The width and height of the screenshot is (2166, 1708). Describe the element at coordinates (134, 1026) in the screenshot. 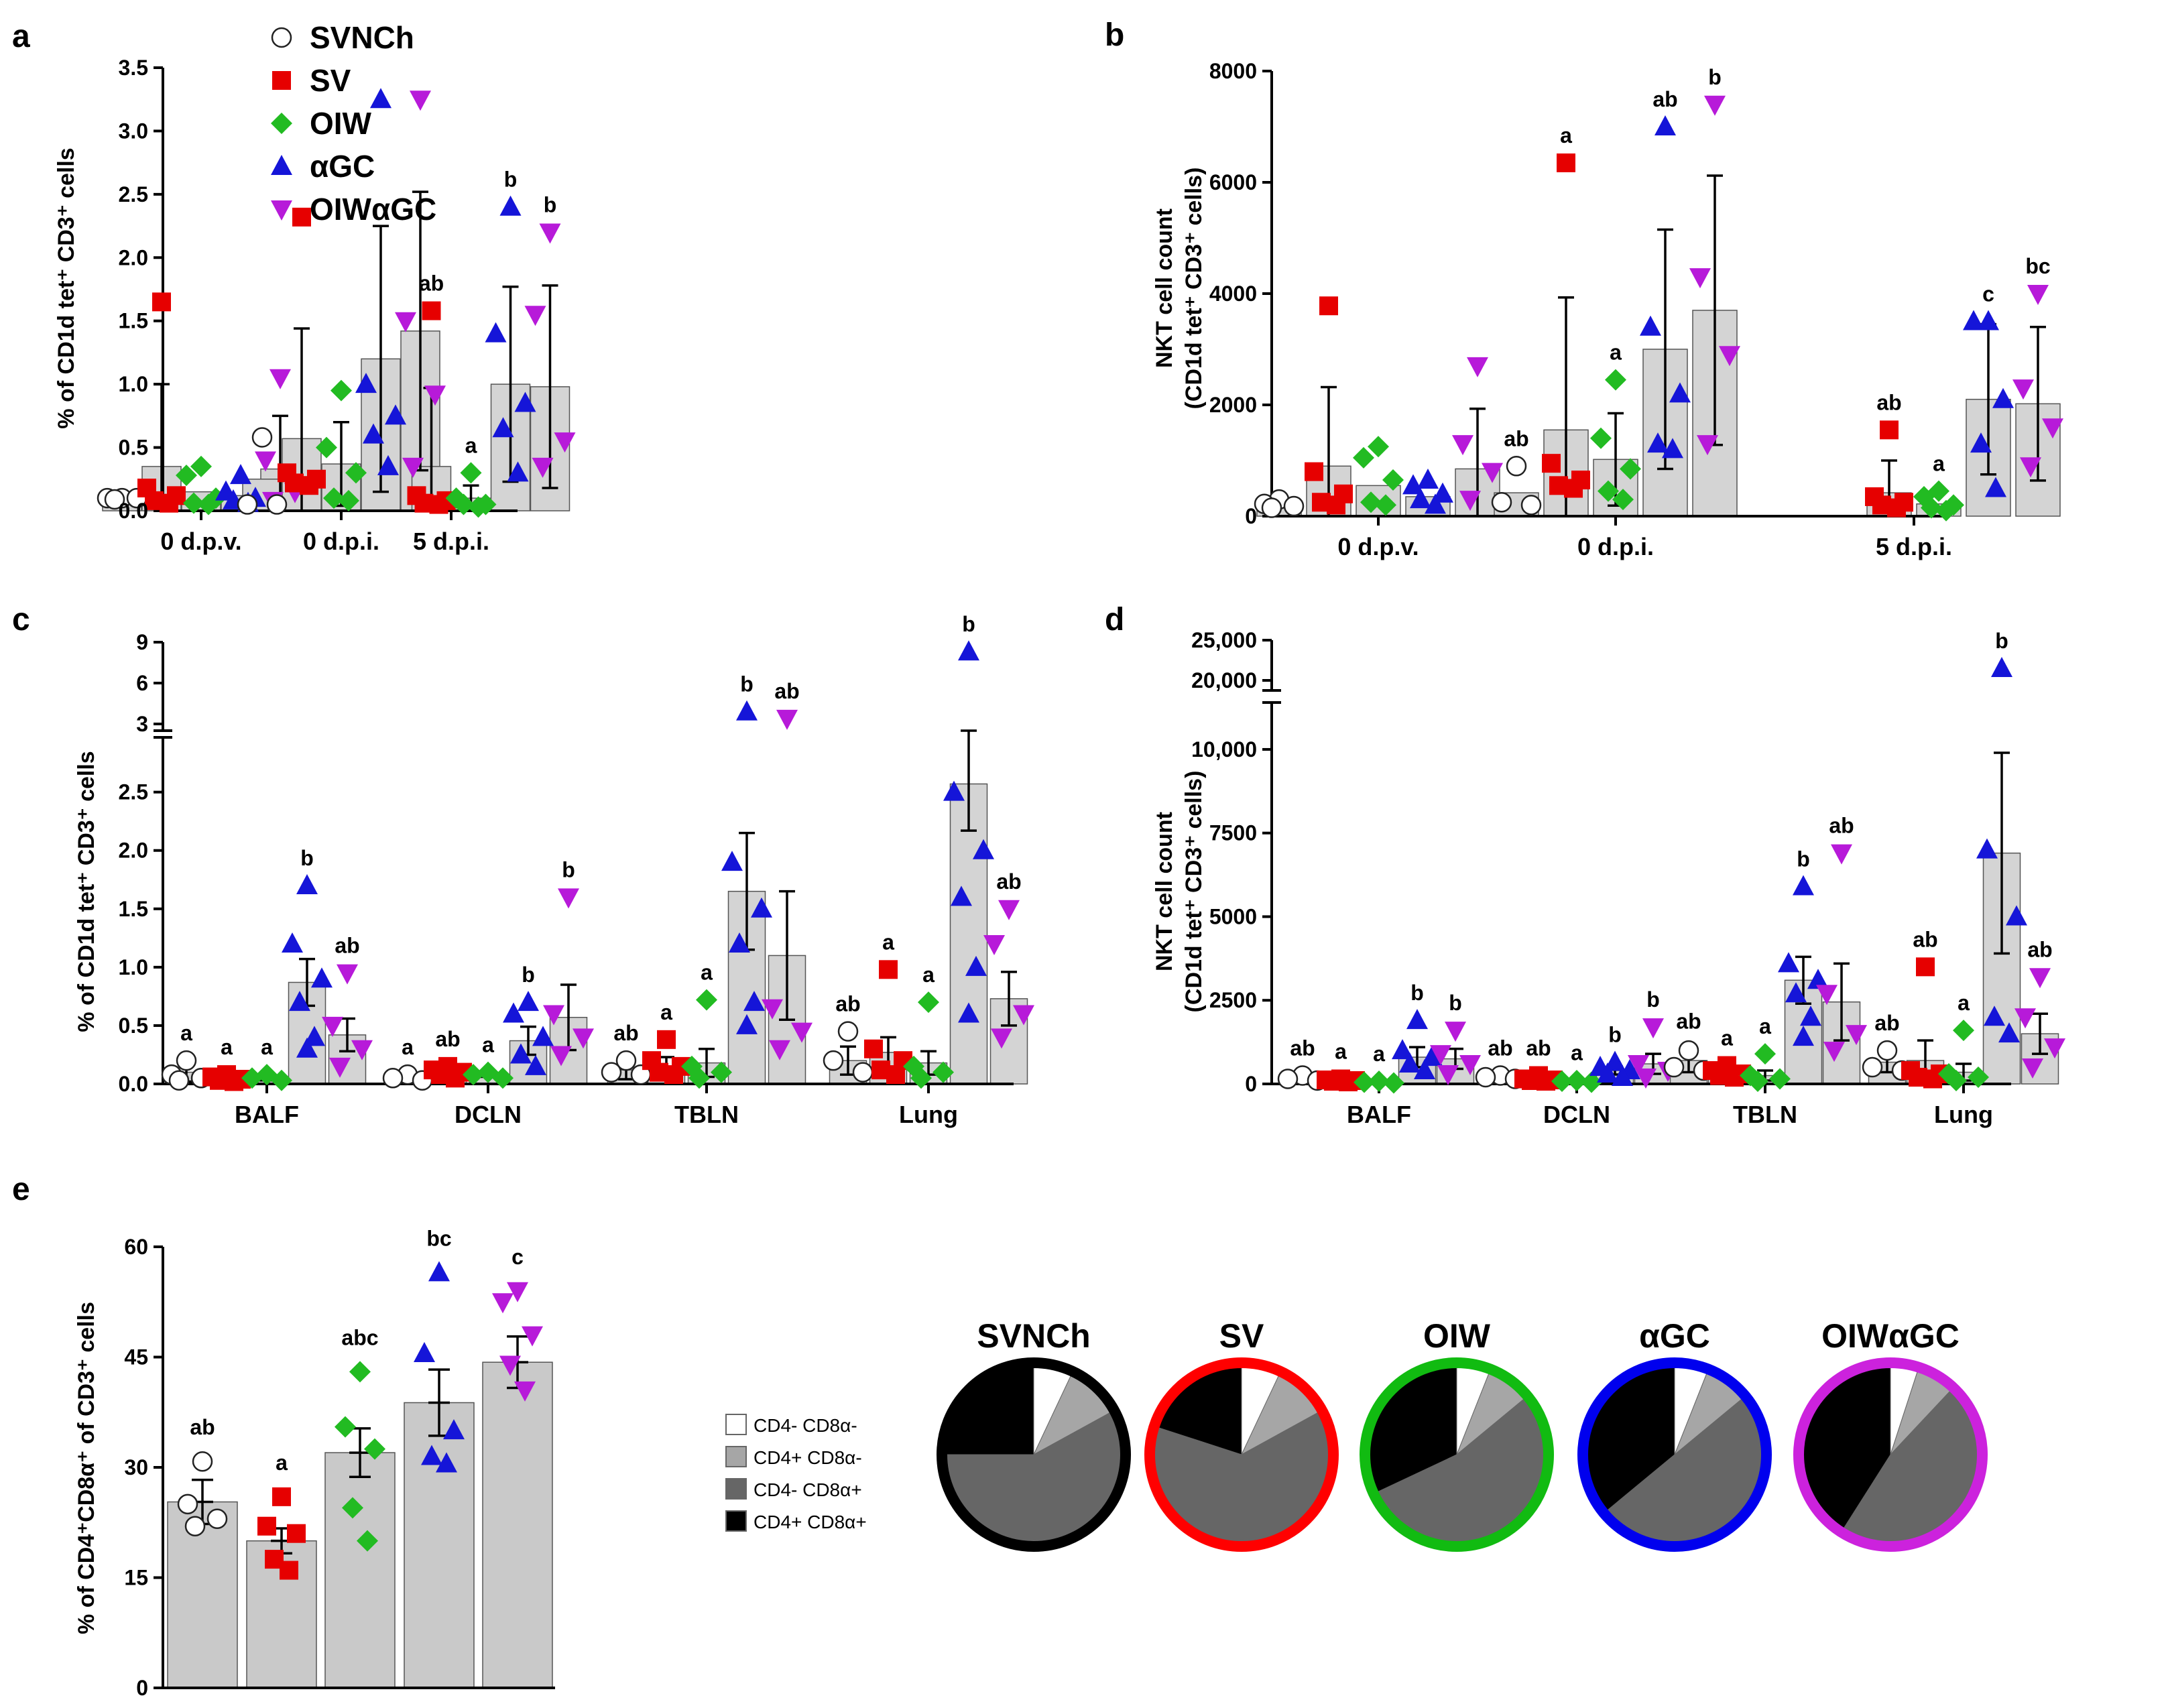

I see `y-tick-label: 0.5` at that location.